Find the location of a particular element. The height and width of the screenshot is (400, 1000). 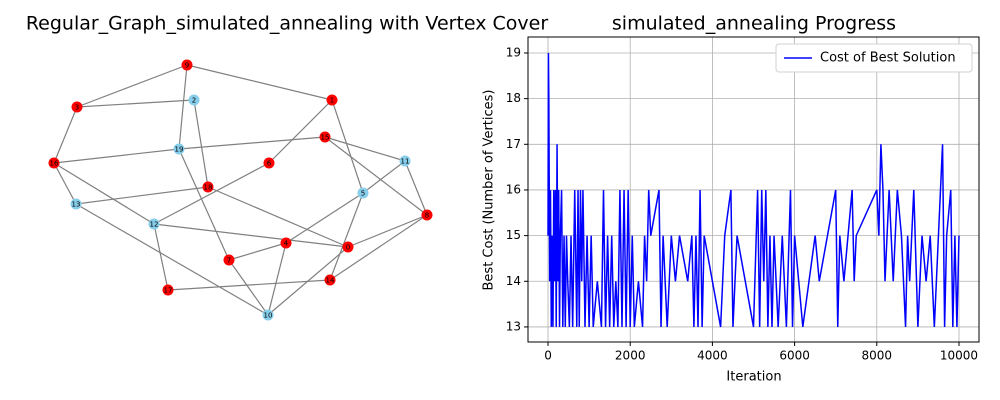

x-tick-label: 8000 is located at coordinates (877, 356).